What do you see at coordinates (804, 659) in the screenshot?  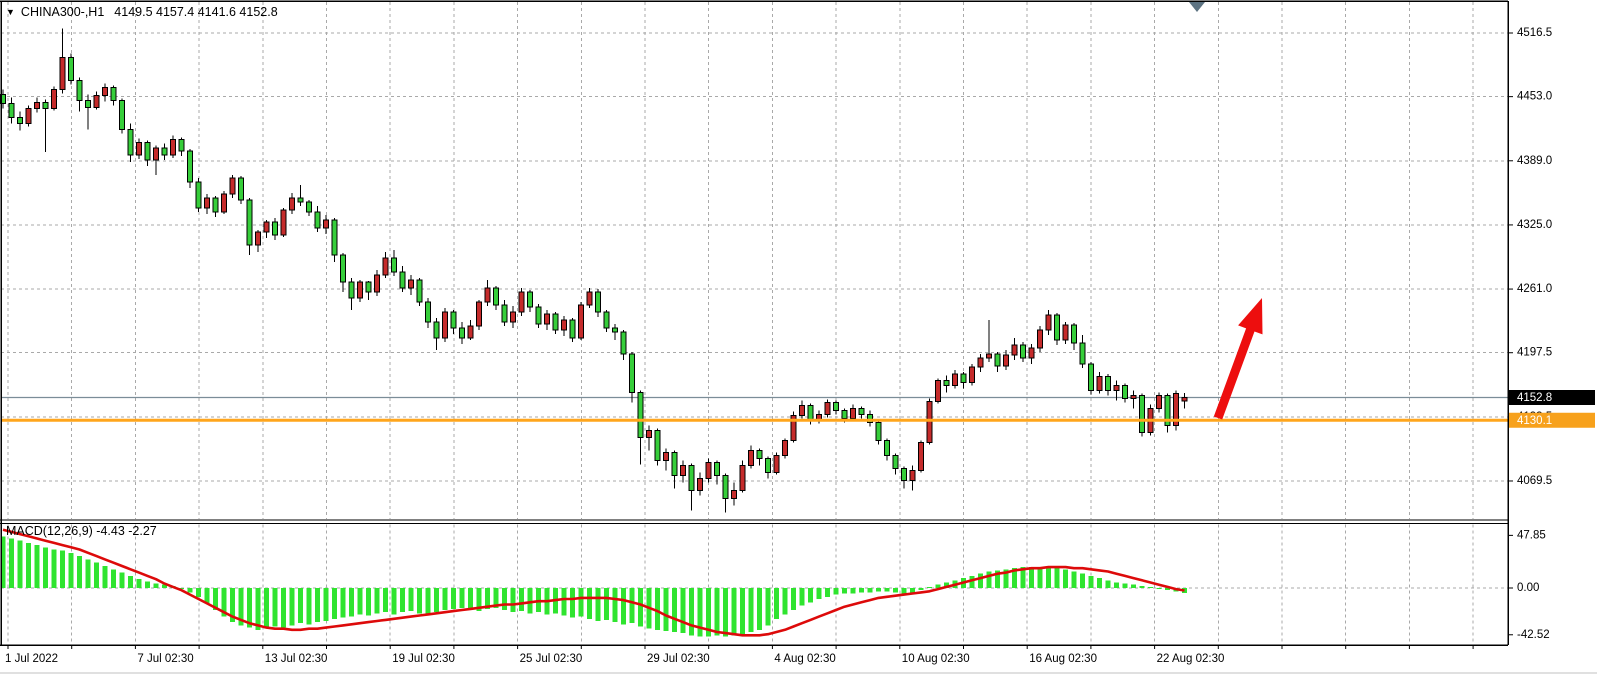 I see `svg-text: 4 Aug 02:30` at bounding box center [804, 659].